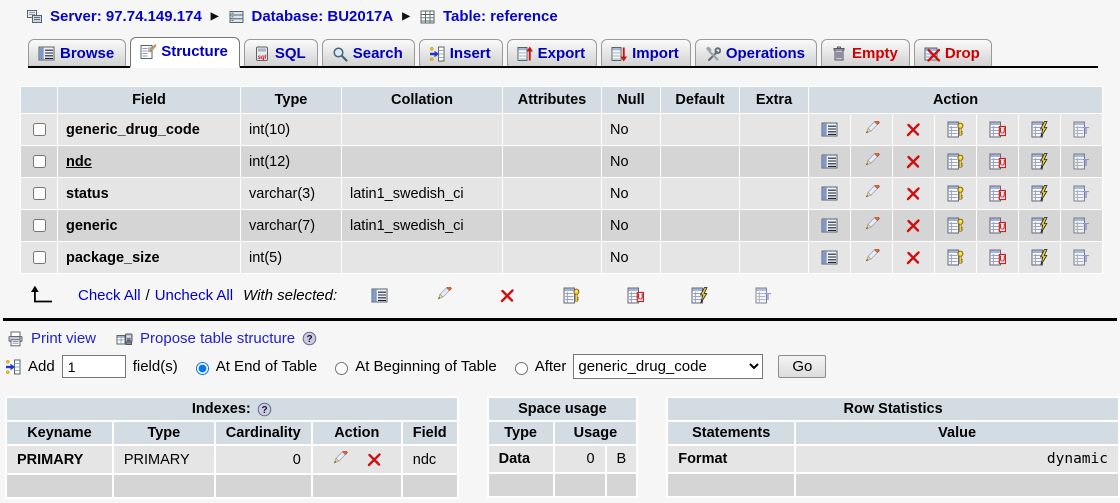 This screenshot has height=503, width=1120. Describe the element at coordinates (562, 433) in the screenshot. I see `space-usage-header-row: Type Usage` at that location.